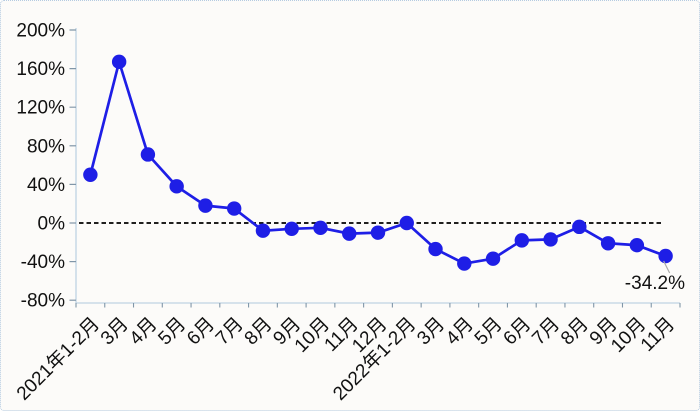 This screenshot has width=700, height=411. Describe the element at coordinates (667, 267) in the screenshot. I see `annotation-leader-line` at that location.